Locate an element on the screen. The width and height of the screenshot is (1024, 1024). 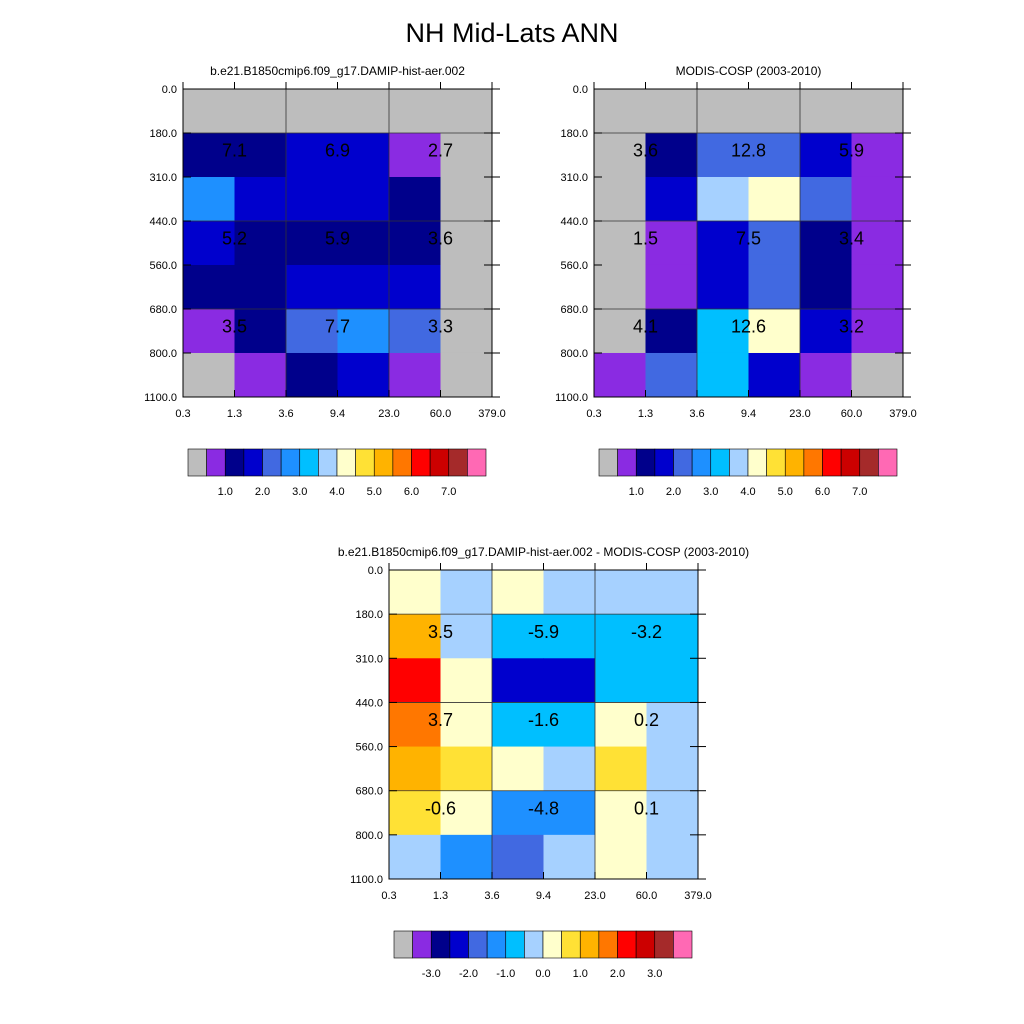
colorbar-label: 5.0 is located at coordinates (374, 492).